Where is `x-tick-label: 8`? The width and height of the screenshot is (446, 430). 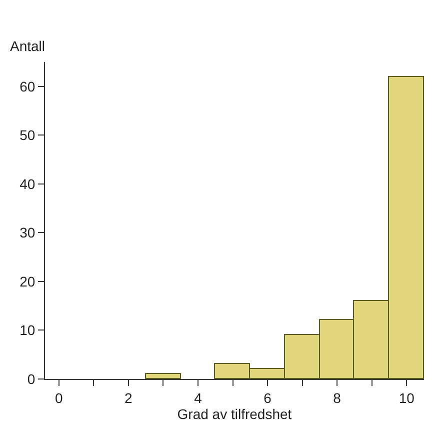
x-tick-label: 8 is located at coordinates (337, 398).